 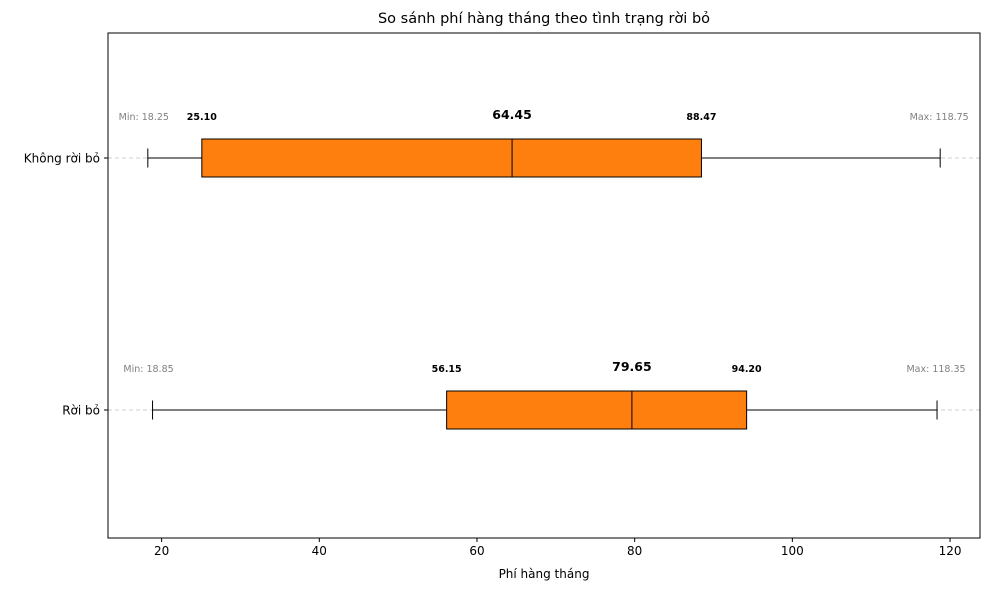 I want to click on x-tick-label: 60, so click(x=476, y=551).